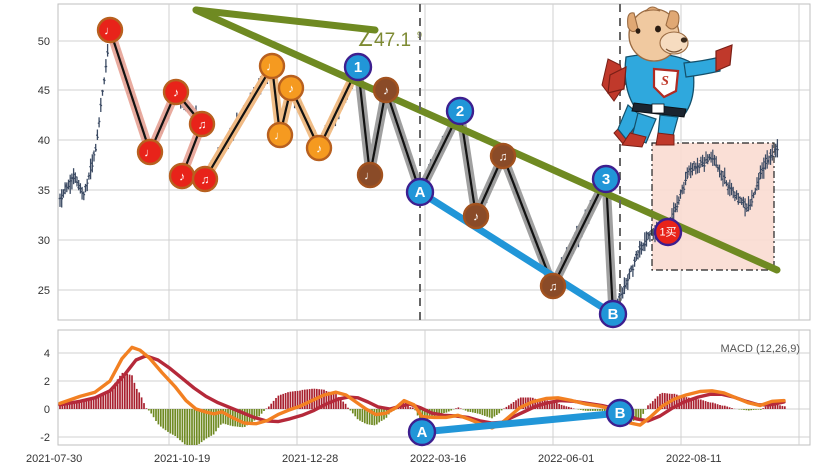 The width and height of the screenshot is (814, 471). I want to click on wave-note-marker-red-0: ♩, so click(110, 30).